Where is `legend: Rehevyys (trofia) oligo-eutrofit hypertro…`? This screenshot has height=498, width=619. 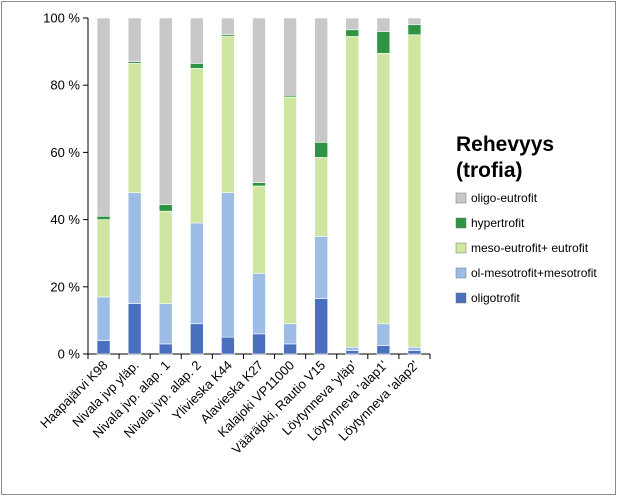
legend: Rehevyys (trofia) oligo-eutrofit hypertro… is located at coordinates (526, 219).